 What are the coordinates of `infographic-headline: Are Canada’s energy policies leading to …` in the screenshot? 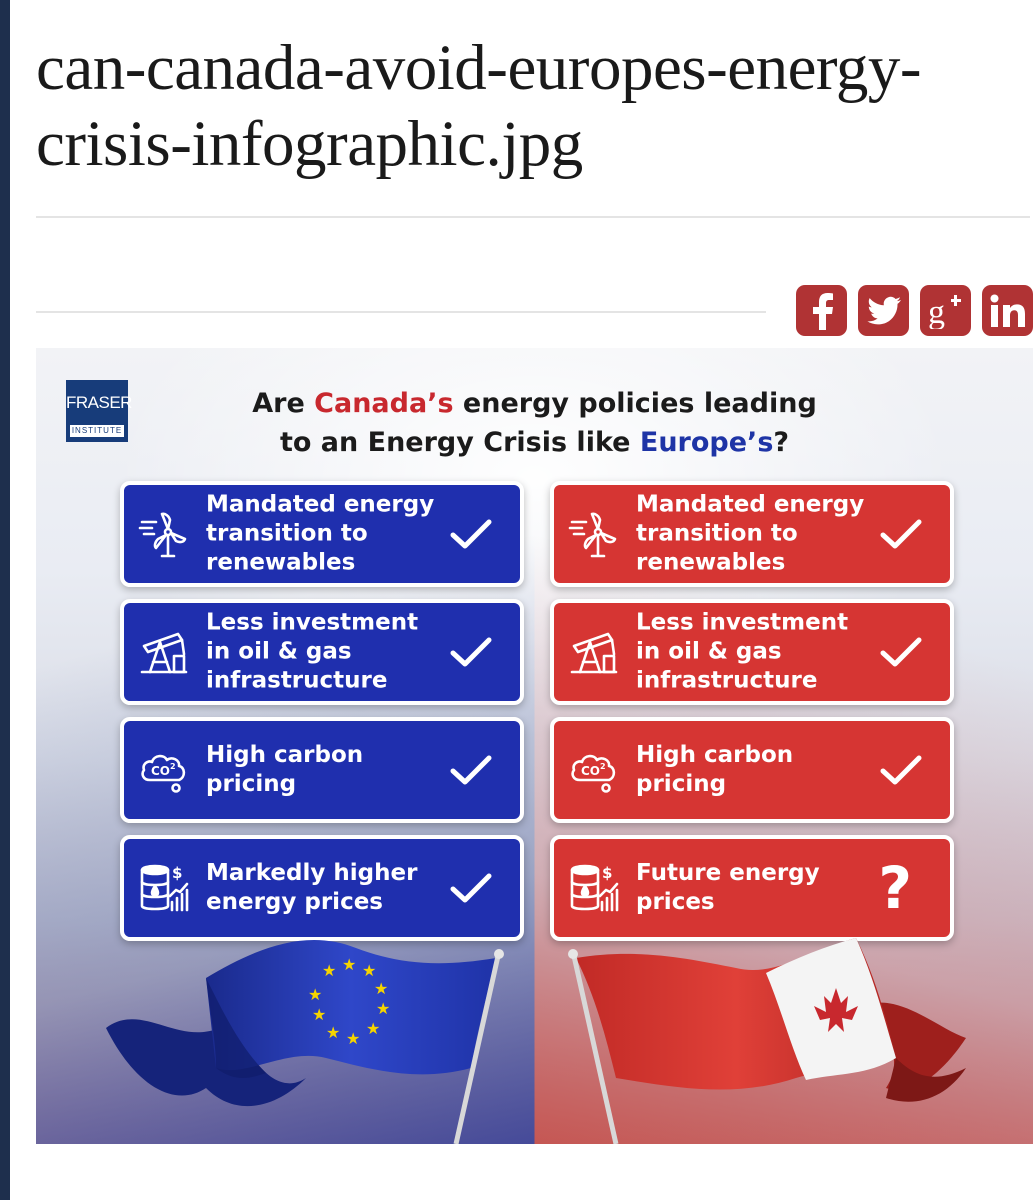 It's located at (534, 423).